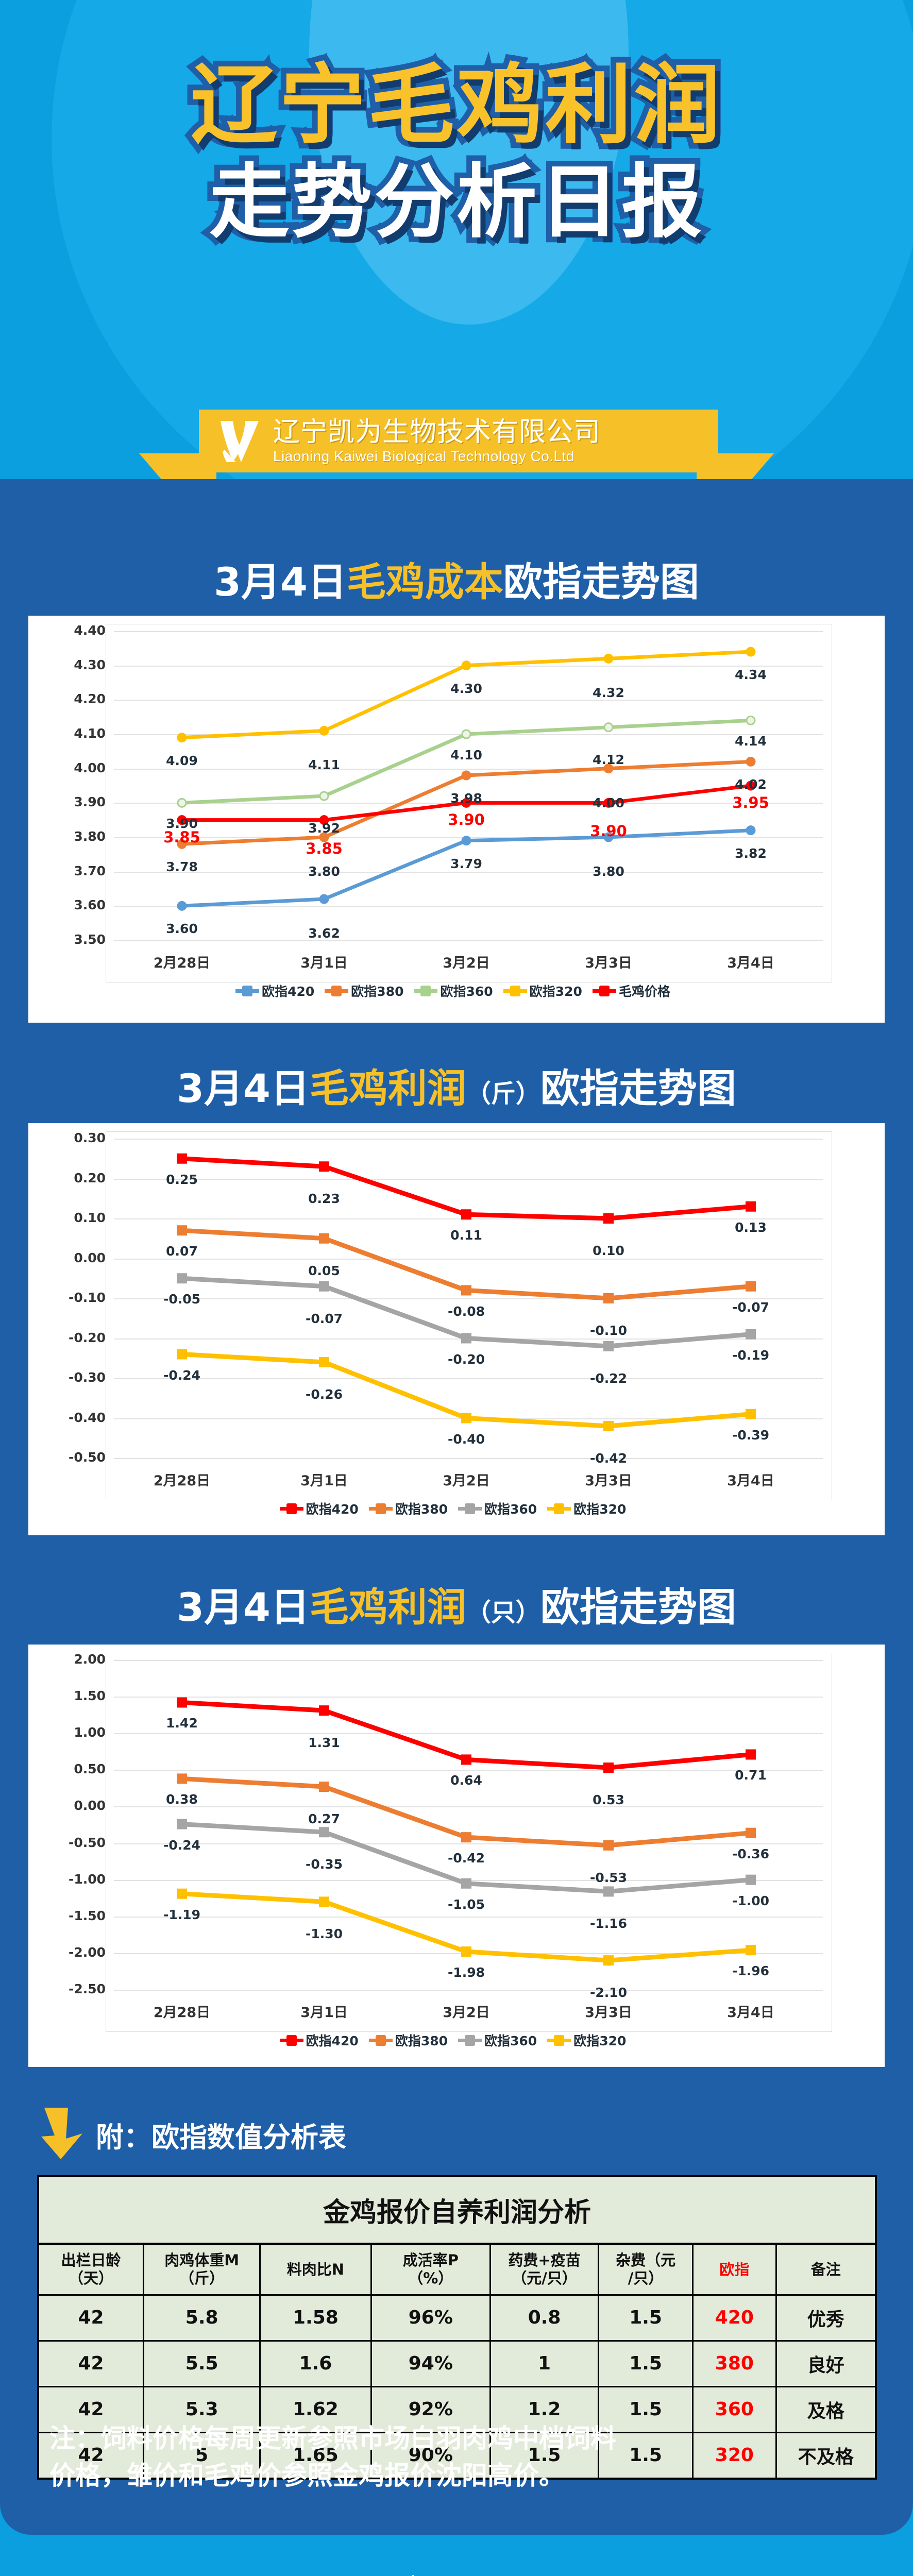  Describe the element at coordinates (455, 202) in the screenshot. I see `poster-title-line2: 走势分析日报` at that location.